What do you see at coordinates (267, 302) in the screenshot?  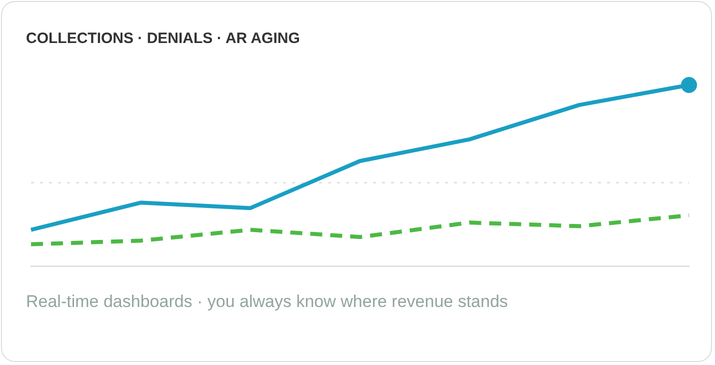 I see `text: Real-time dashboards · you always know where revenue stands` at bounding box center [267, 302].